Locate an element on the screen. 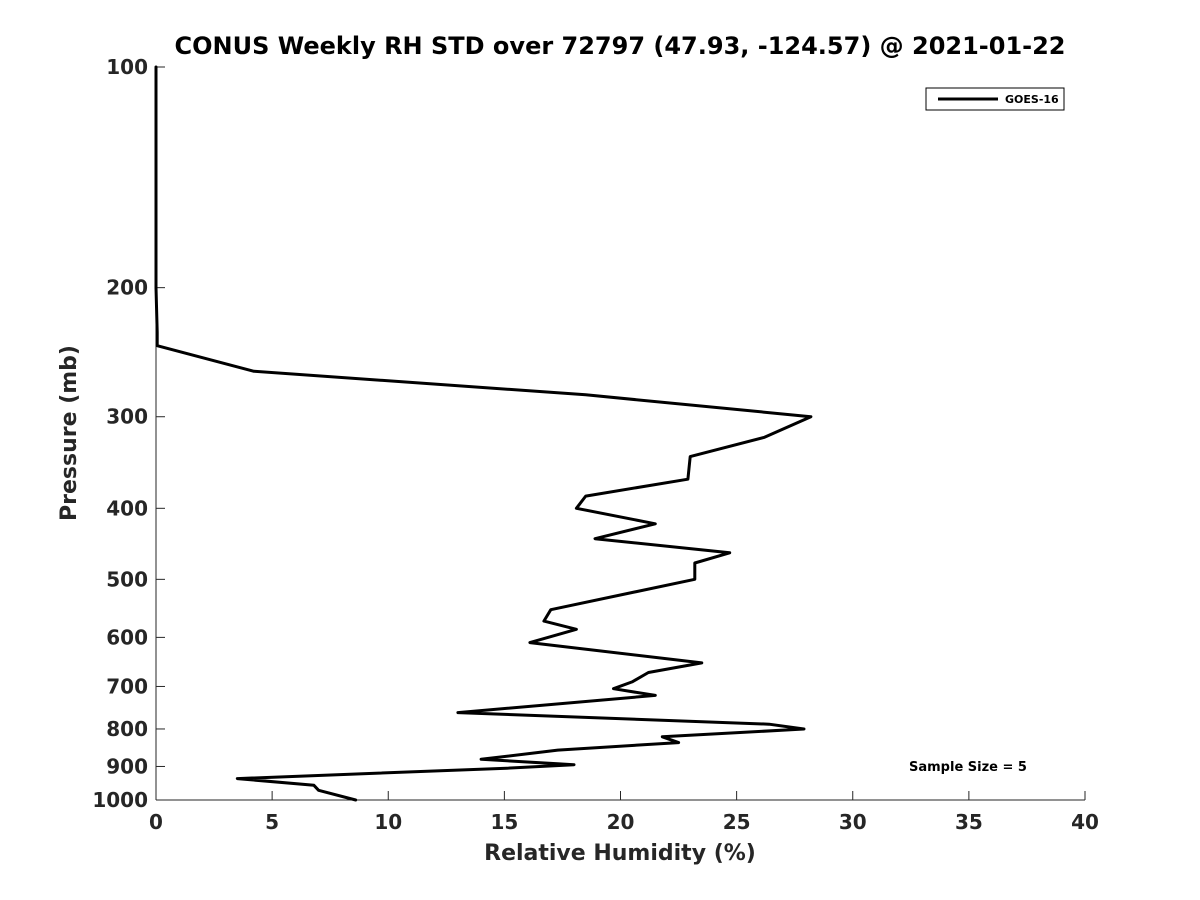 The height and width of the screenshot is (900, 1200). x-axis-ticks: 0 5 10 15 20 25 30 35 40 is located at coordinates (624, 812).